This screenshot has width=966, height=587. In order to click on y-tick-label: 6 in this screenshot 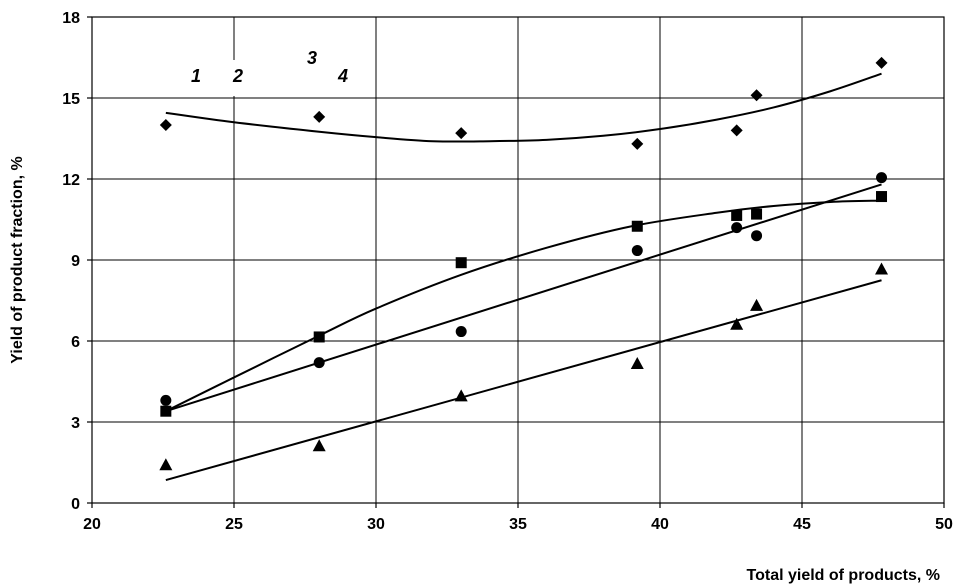, I will do `click(75, 342)`.